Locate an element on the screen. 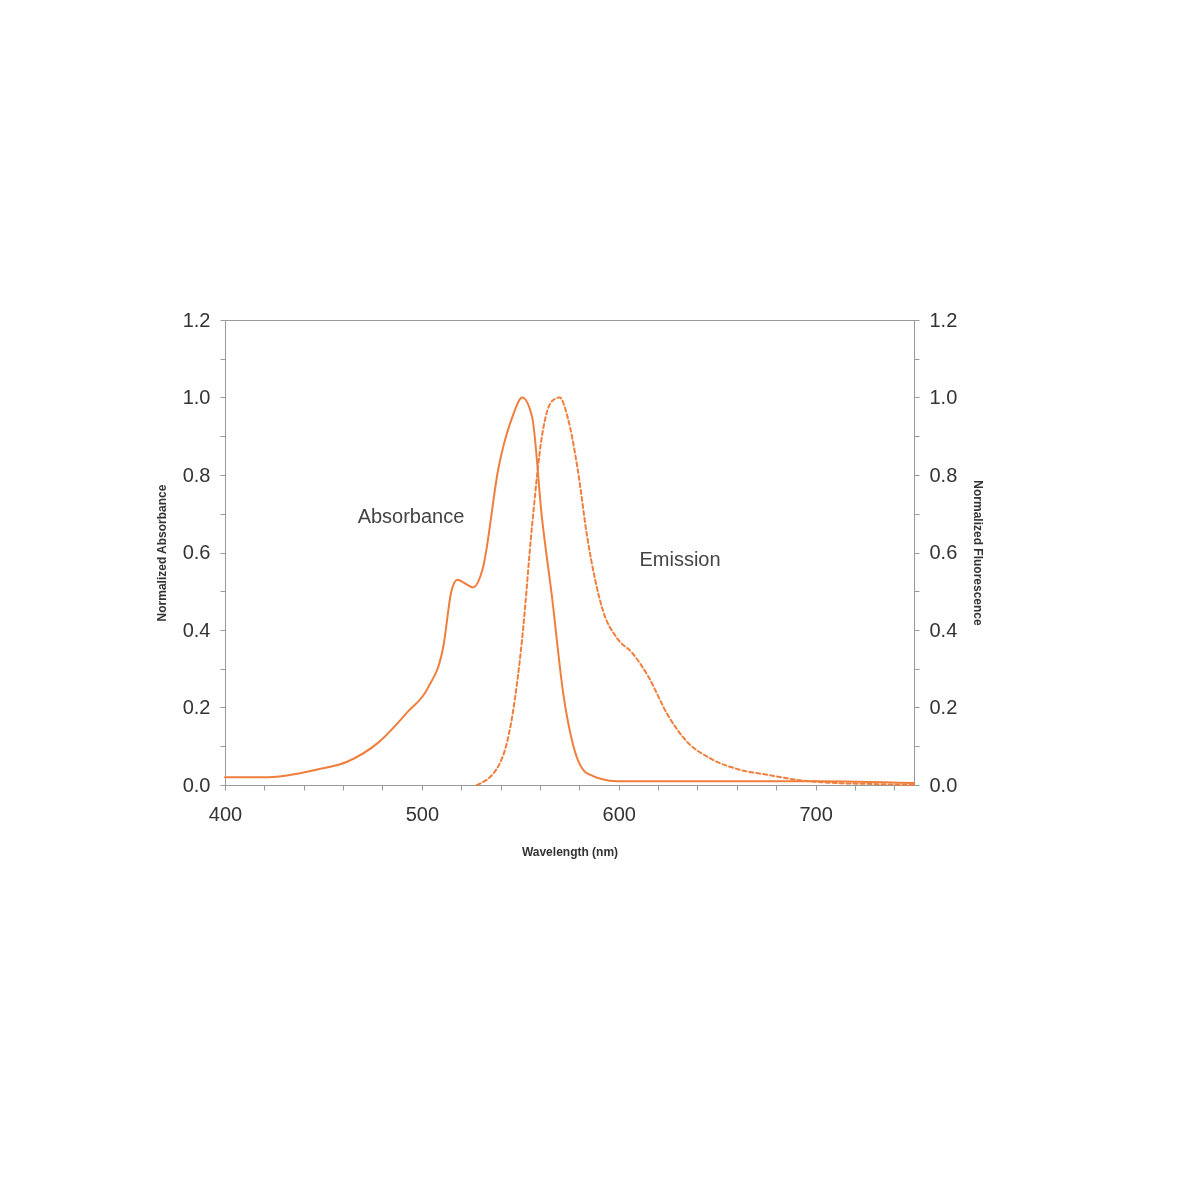 The height and width of the screenshot is (1200, 1200). y2-axis-title: Normalized Fluorescence is located at coordinates (978, 553).